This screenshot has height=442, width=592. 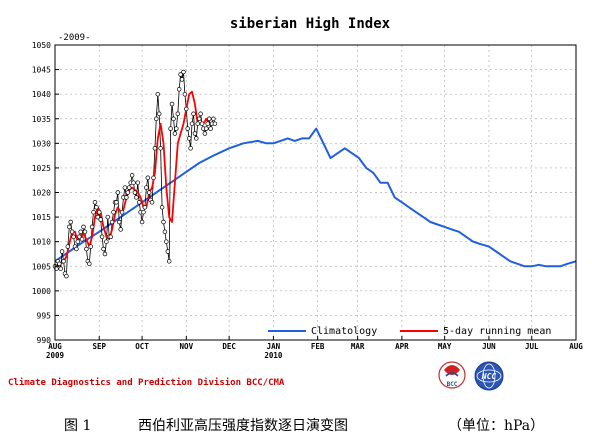 I want to click on x-tick-year-label: 2010, so click(x=273, y=355).